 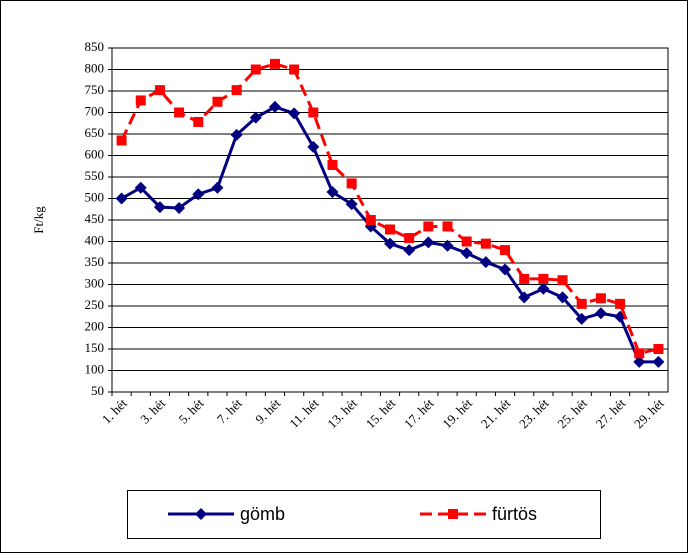 What do you see at coordinates (95, 304) in the screenshot?
I see `y-tick-label: 250` at bounding box center [95, 304].